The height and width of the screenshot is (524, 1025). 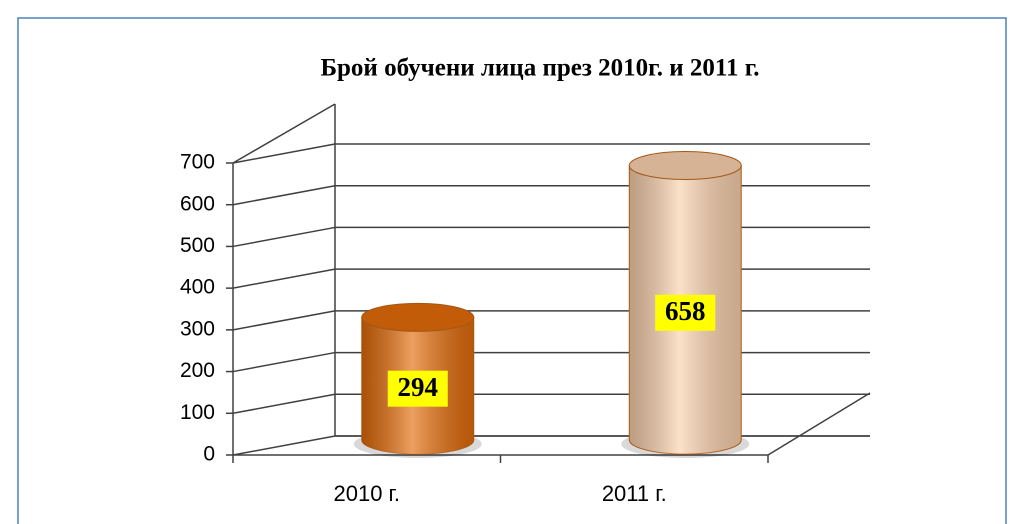 What do you see at coordinates (197, 162) in the screenshot?
I see `y-tick-label: 700` at bounding box center [197, 162].